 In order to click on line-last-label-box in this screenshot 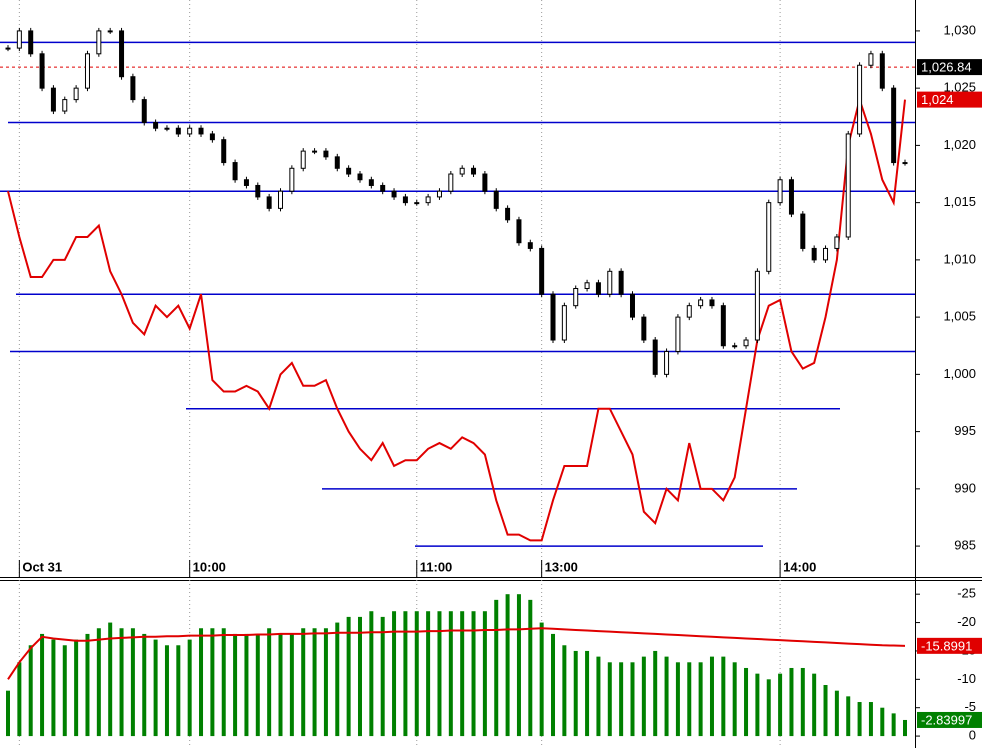, I will do `click(949, 645)`.